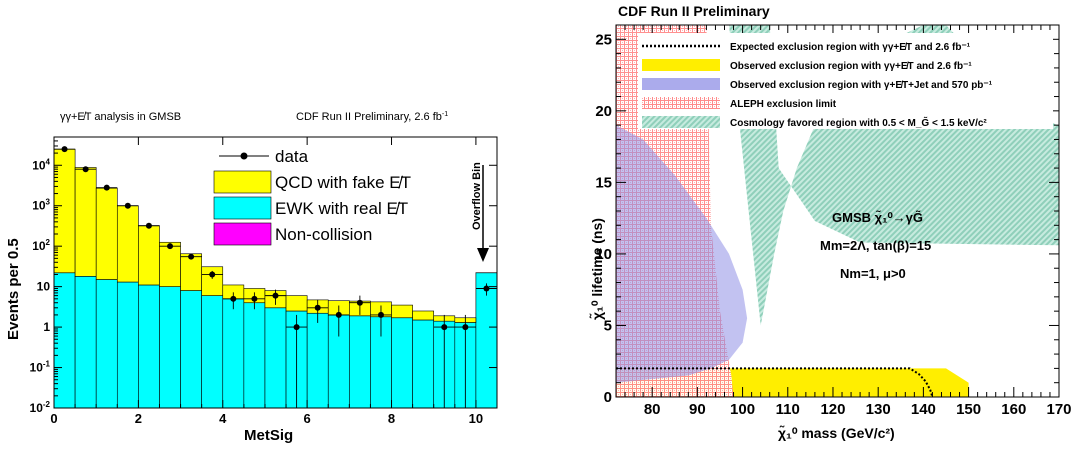  Describe the element at coordinates (445, 114) in the screenshot. I see `left-chart-title-exponent: -1` at that location.